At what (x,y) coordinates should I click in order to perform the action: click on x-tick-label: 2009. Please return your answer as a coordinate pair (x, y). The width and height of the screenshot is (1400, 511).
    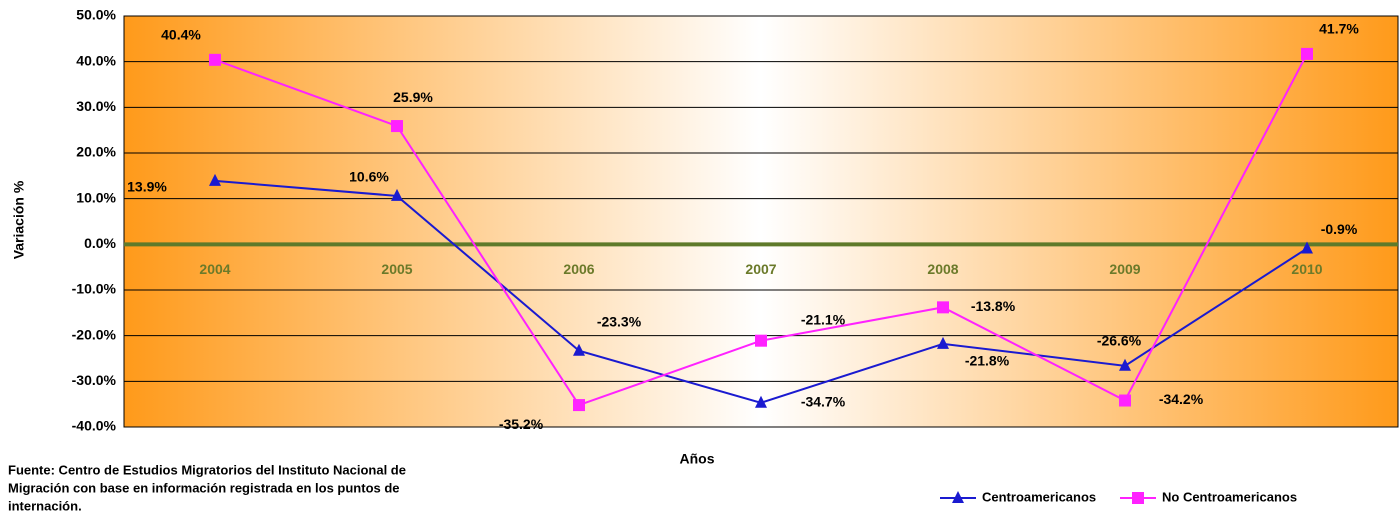
    Looking at the image, I should click on (1124, 269).